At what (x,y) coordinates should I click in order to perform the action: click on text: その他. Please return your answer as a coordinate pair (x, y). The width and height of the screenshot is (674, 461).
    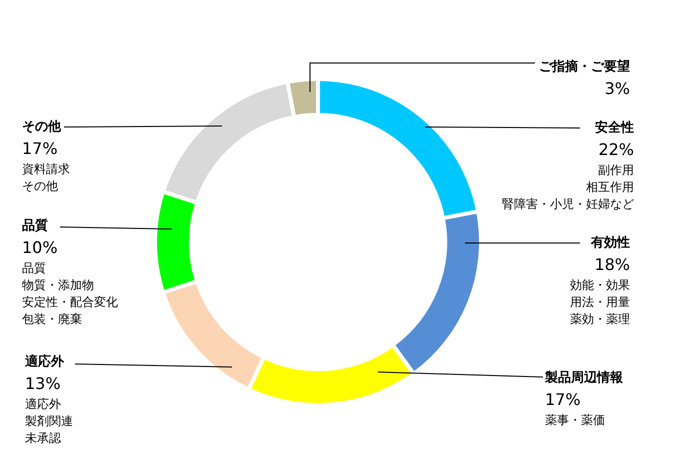
    Looking at the image, I should click on (40, 186).